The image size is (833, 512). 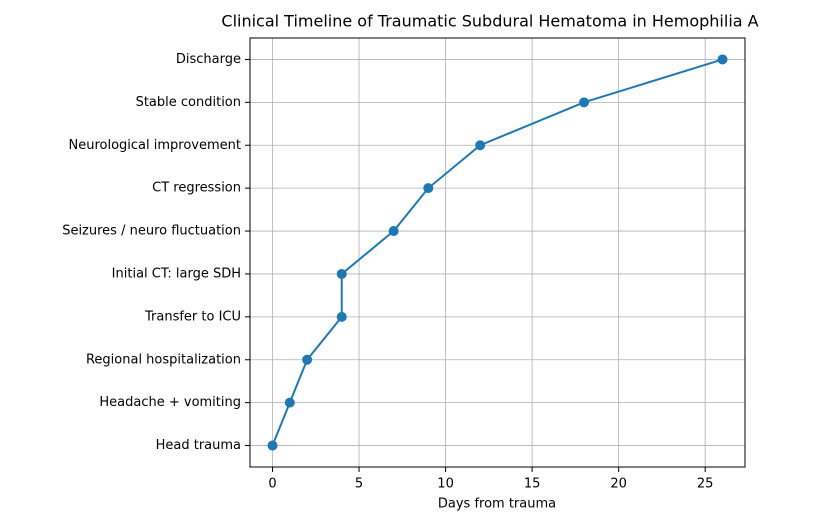 I want to click on y-tick-label: Initial CT: large SDH, so click(x=176, y=273).